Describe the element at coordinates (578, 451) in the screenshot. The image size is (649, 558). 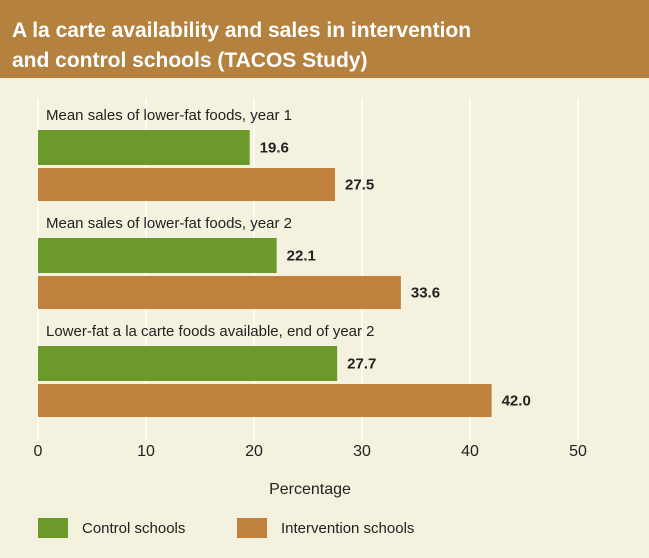
I see `x-tick-label: 50` at that location.